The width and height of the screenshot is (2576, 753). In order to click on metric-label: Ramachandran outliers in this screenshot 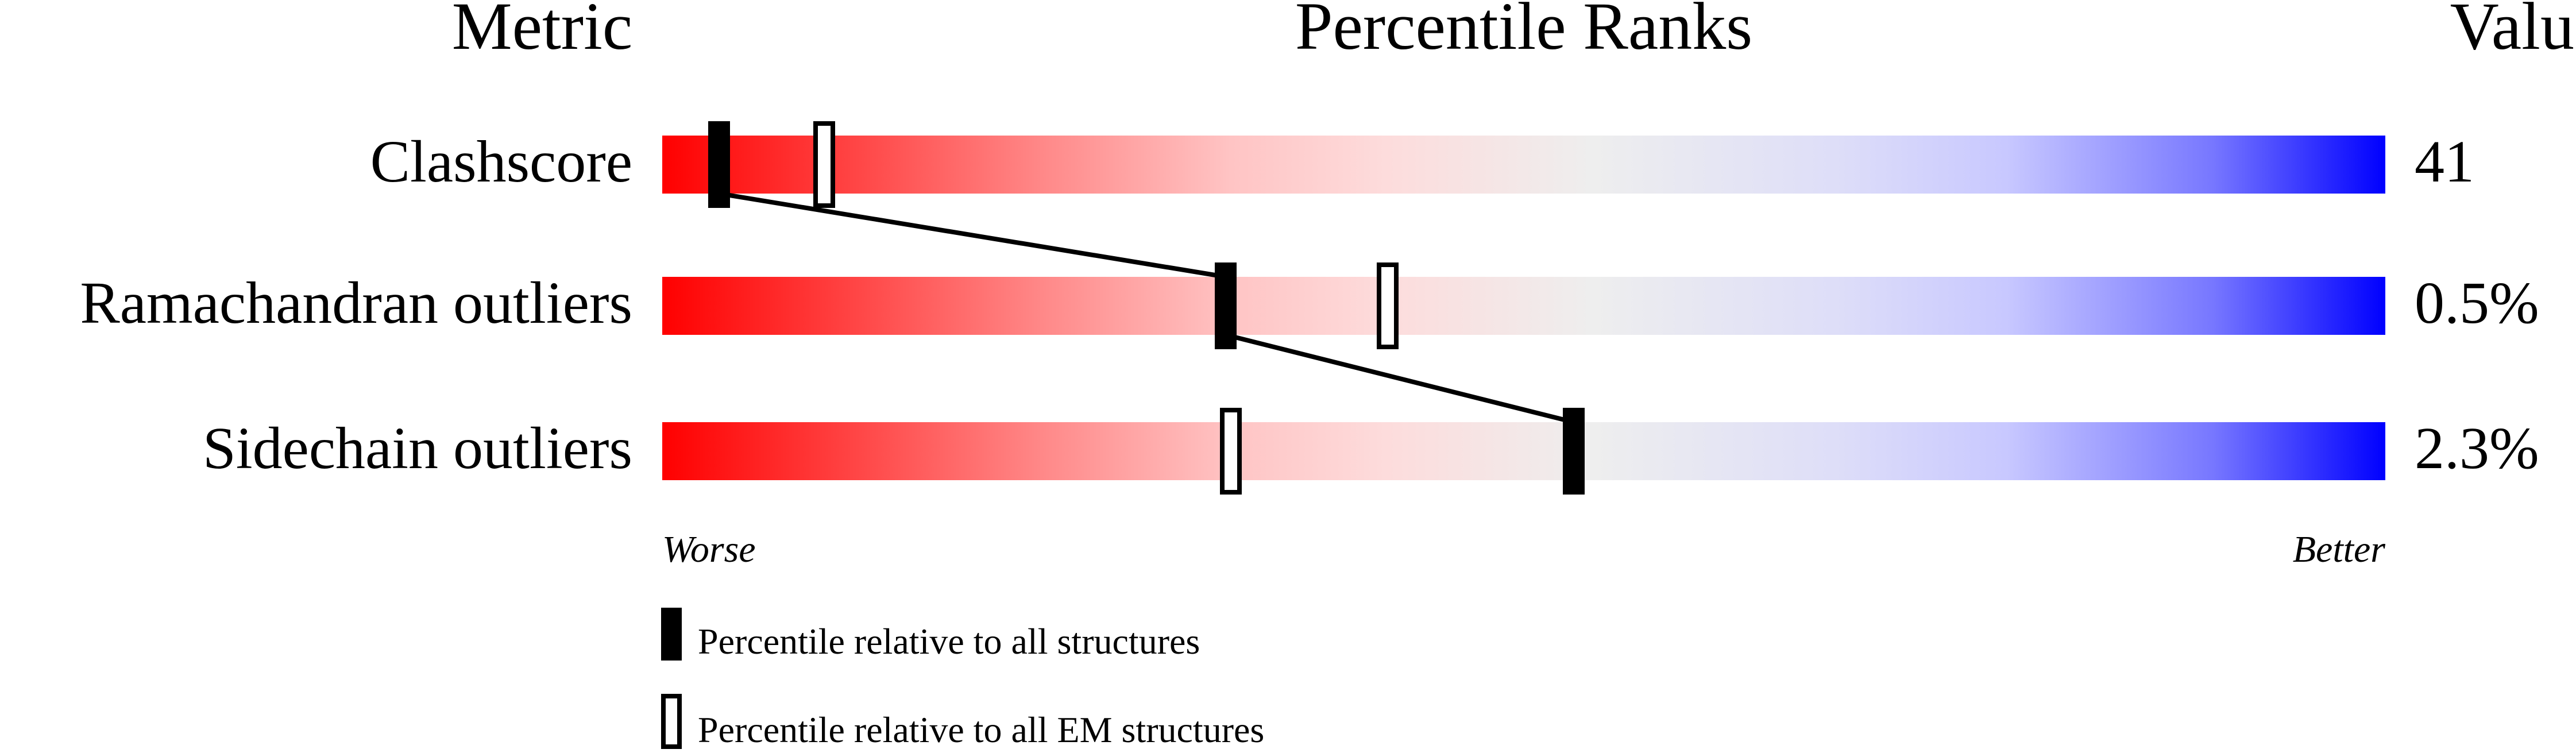, I will do `click(356, 303)`.